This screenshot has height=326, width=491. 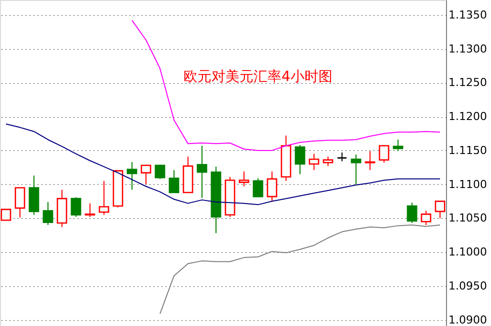 What do you see at coordinates (258, 77) in the screenshot?
I see `text: 欧元对美元汇率4小时图` at bounding box center [258, 77].